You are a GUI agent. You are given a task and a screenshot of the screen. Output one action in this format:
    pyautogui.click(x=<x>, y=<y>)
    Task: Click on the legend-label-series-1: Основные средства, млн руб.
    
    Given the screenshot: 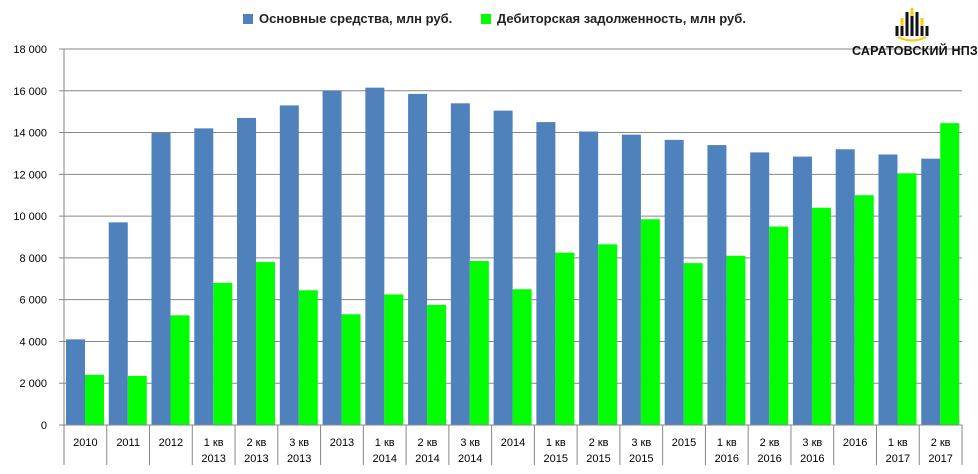 What is the action you would take?
    pyautogui.click(x=356, y=18)
    